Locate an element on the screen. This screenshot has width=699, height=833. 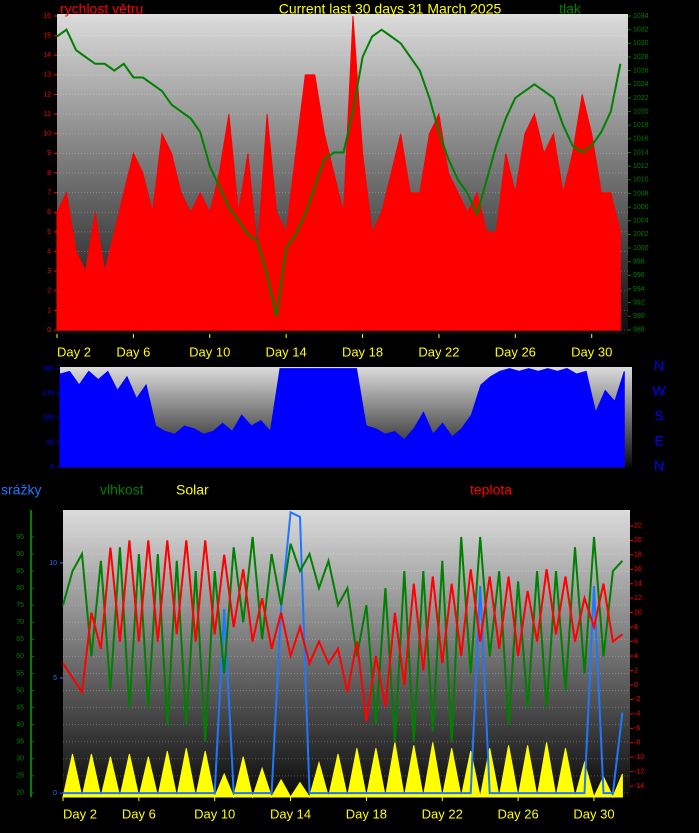
y-tick-label: 60 is located at coordinates (20, 656).